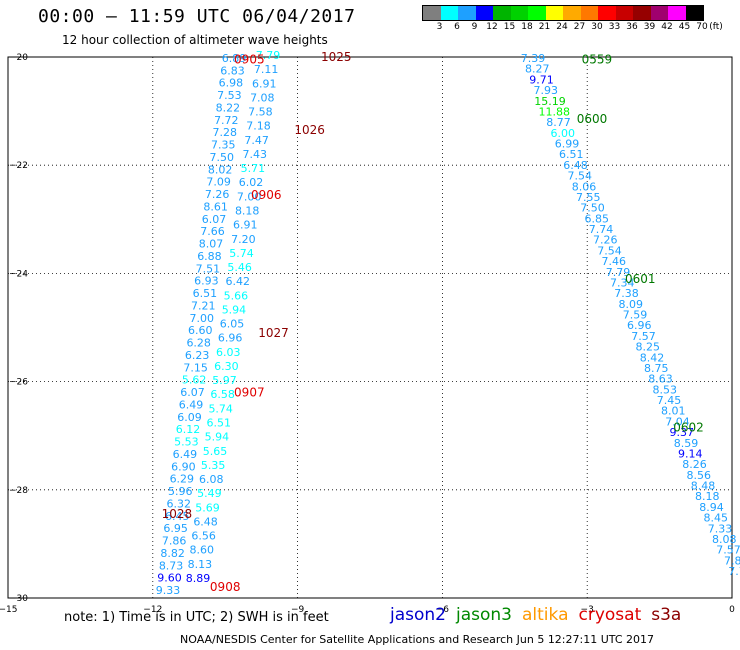 This screenshot has height=650, width=740. I want to click on colorbar-label: (ft), so click(716, 27).